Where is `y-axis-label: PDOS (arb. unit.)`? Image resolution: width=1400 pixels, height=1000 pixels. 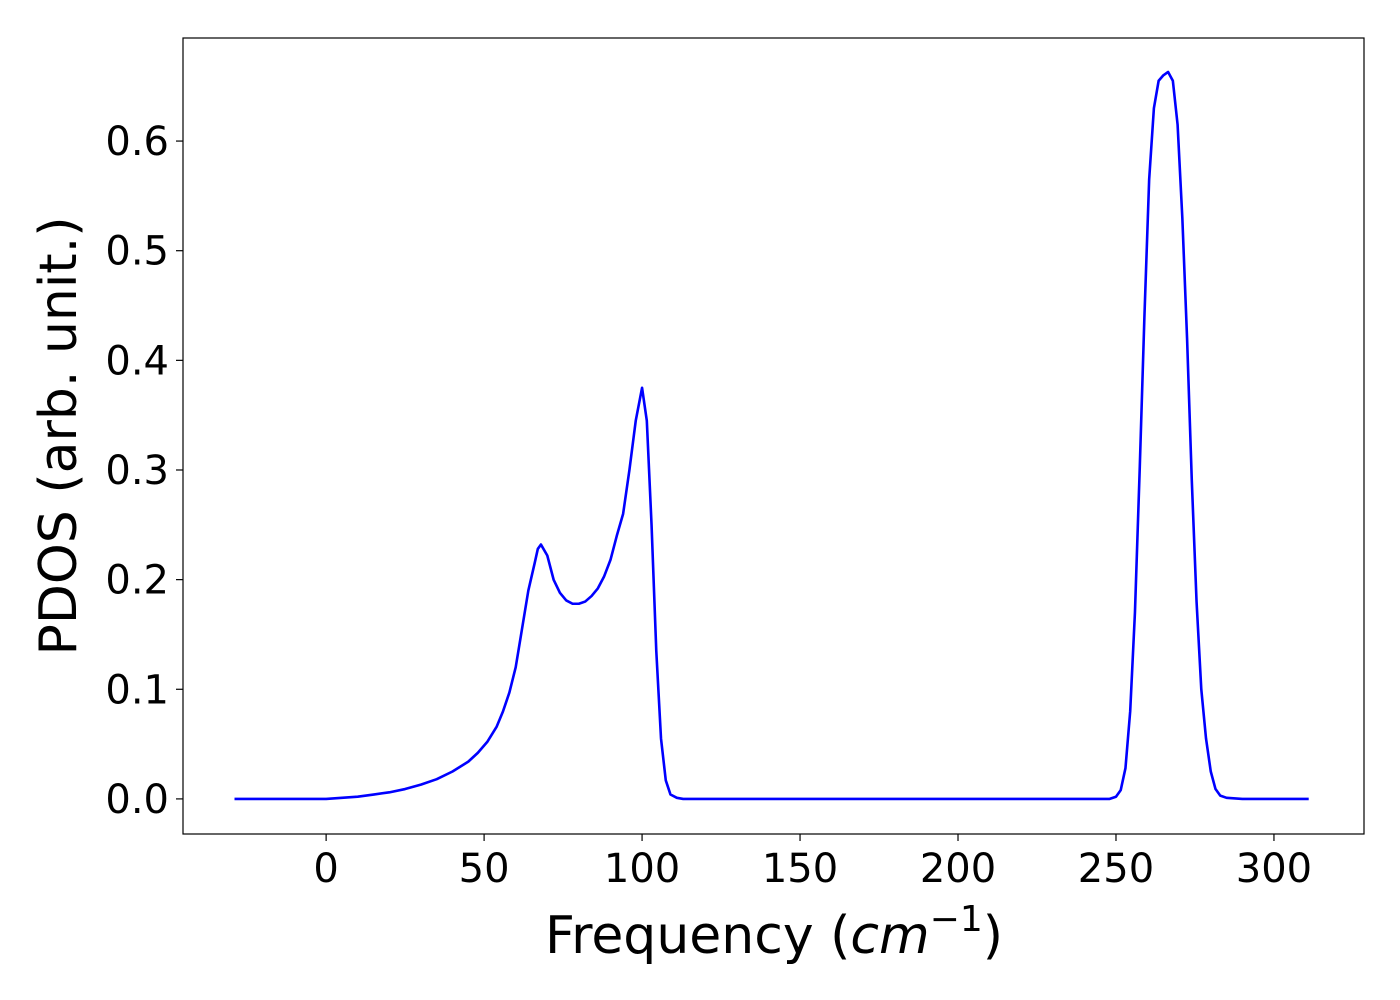
y-axis-label: PDOS (arb. unit.) is located at coordinates (59, 435).